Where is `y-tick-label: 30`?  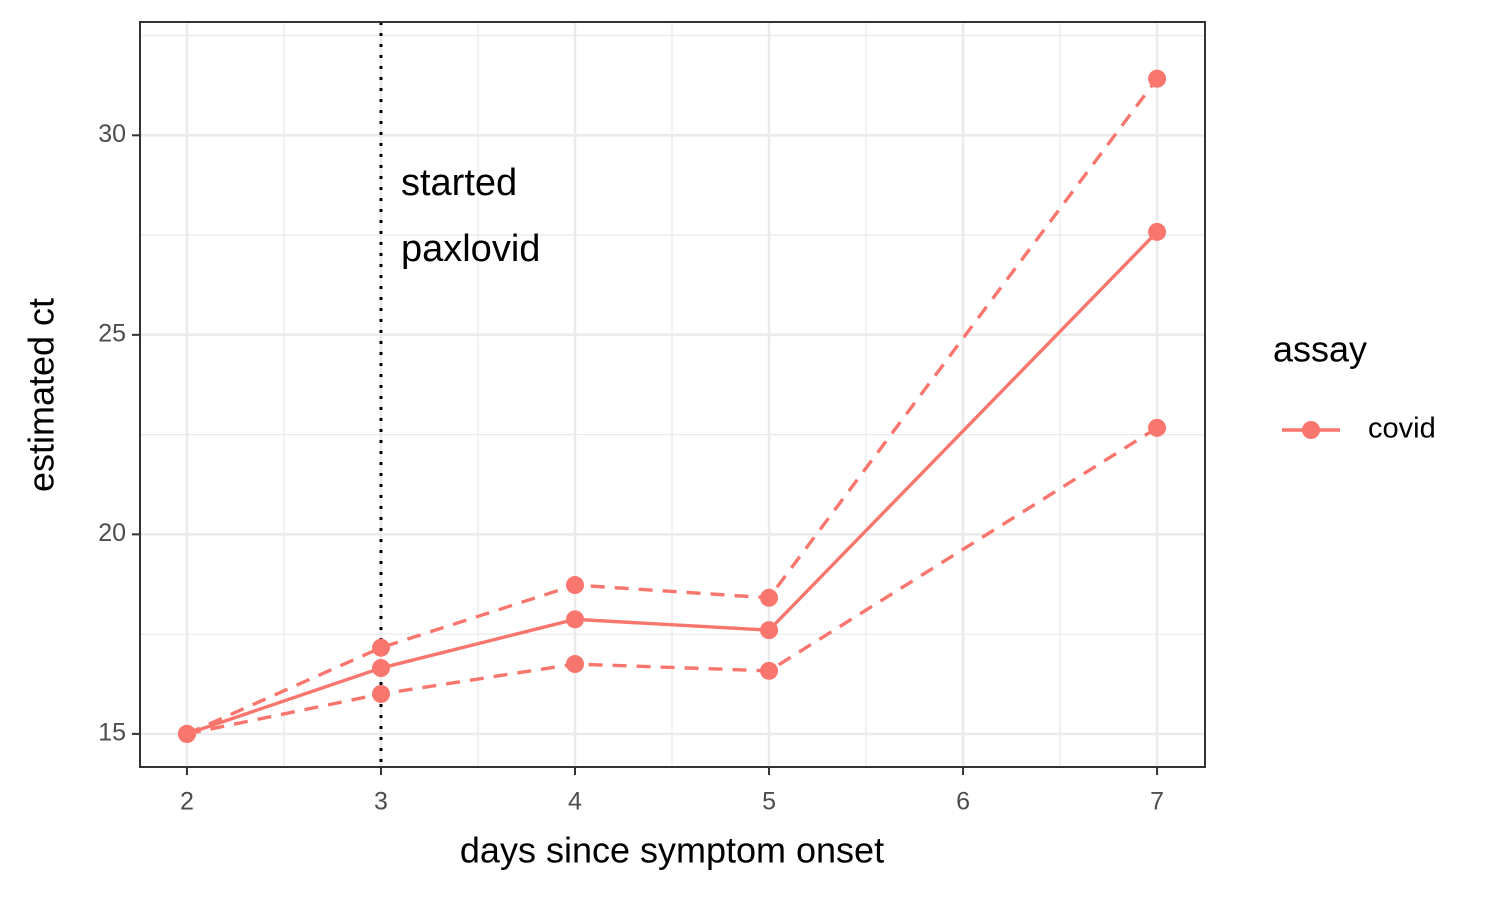 y-tick-label: 30 is located at coordinates (112, 134).